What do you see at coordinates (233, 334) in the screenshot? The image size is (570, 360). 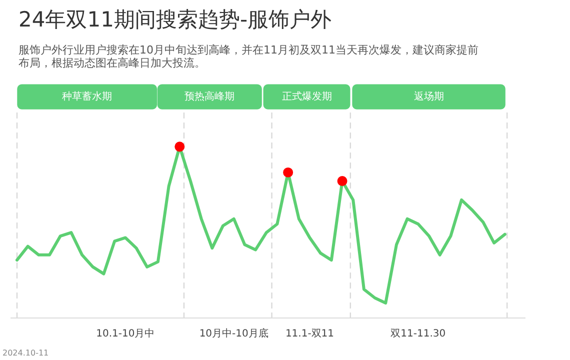 I see `x-tick-label: 10月中-10月底` at bounding box center [233, 334].